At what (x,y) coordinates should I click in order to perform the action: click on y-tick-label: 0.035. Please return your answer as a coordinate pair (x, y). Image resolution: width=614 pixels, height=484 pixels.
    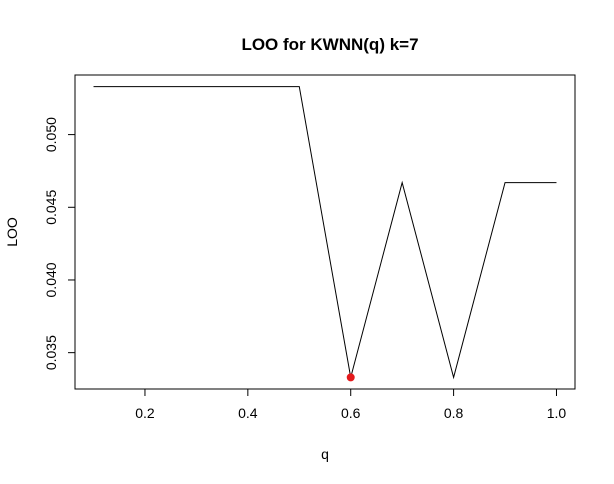
    Looking at the image, I should click on (51, 352).